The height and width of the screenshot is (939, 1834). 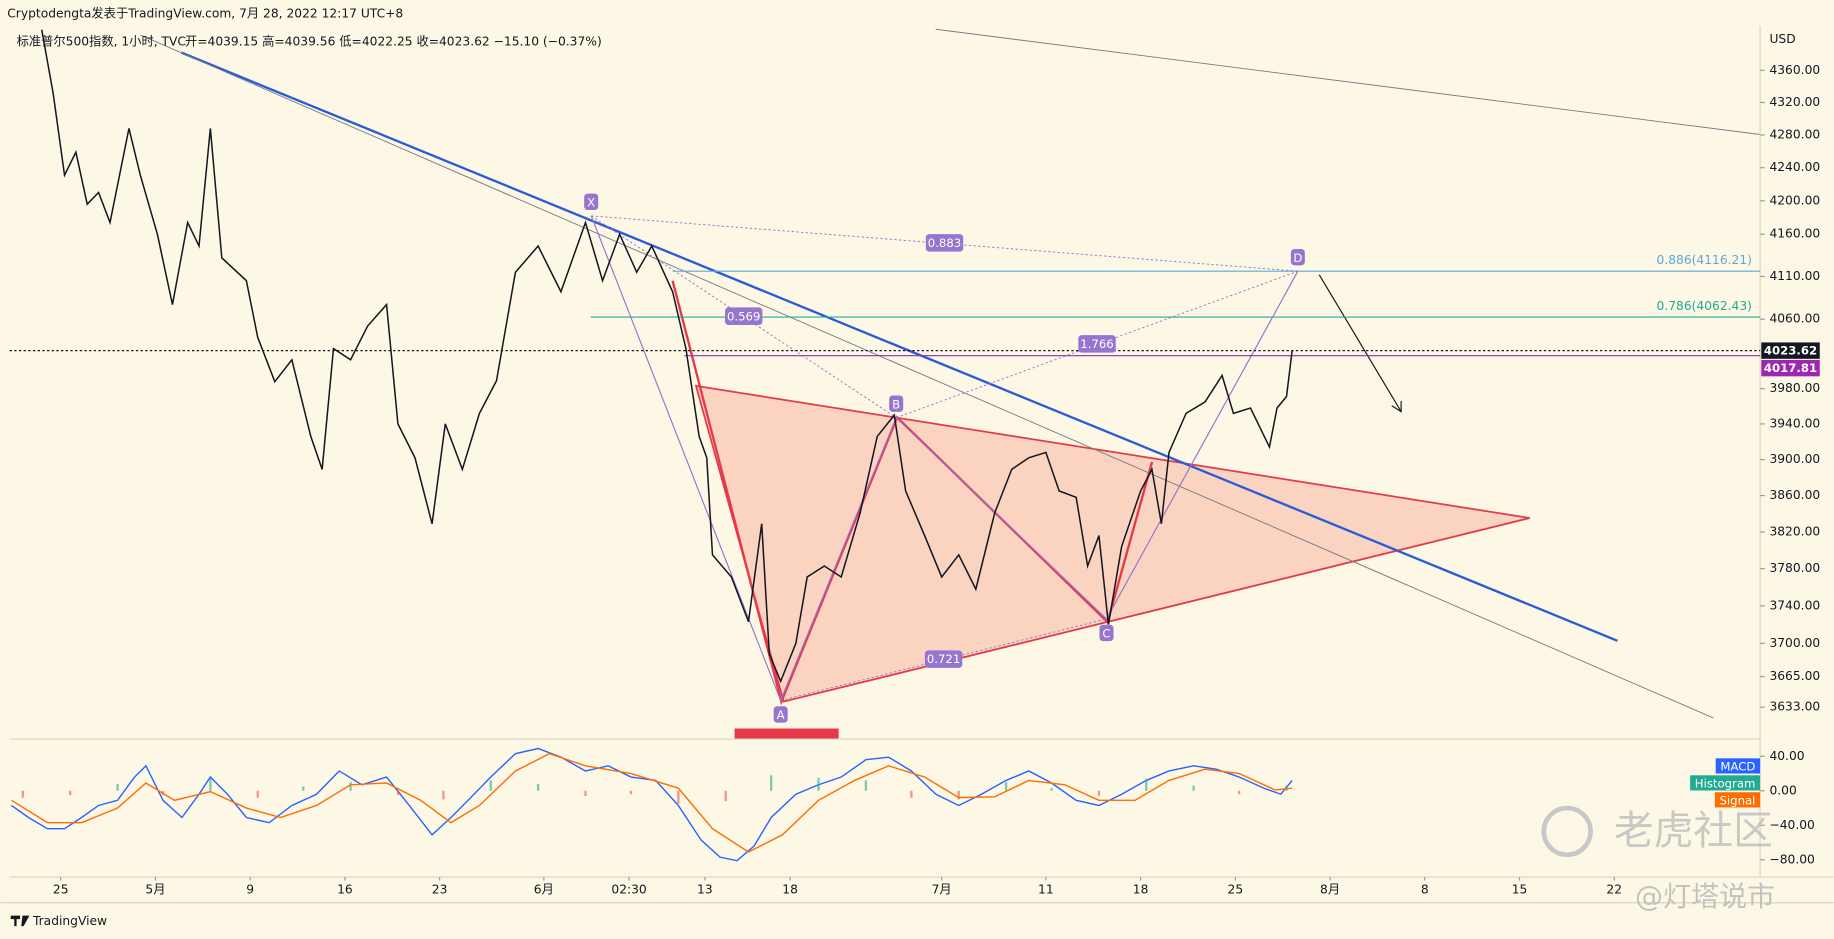 I want to click on x-tick-label: 25, so click(x=61, y=889).